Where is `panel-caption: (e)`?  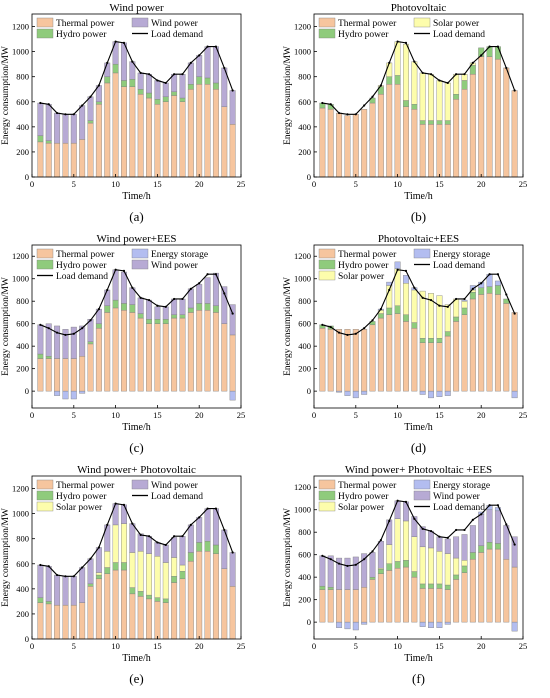 panel-caption: (e) is located at coordinates (136, 678).